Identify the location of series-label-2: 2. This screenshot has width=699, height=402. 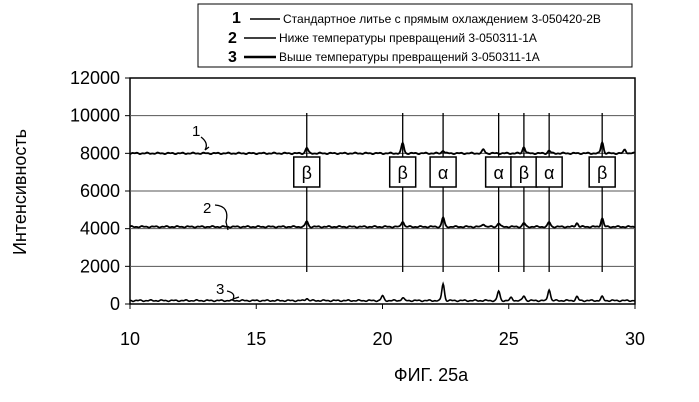
(216, 215).